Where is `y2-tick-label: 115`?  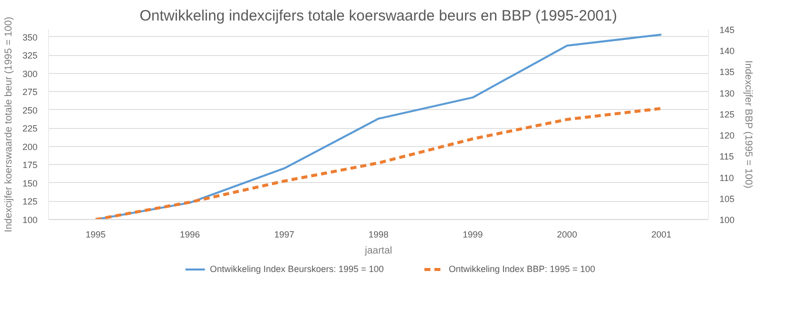 y2-tick-label: 115 is located at coordinates (727, 157).